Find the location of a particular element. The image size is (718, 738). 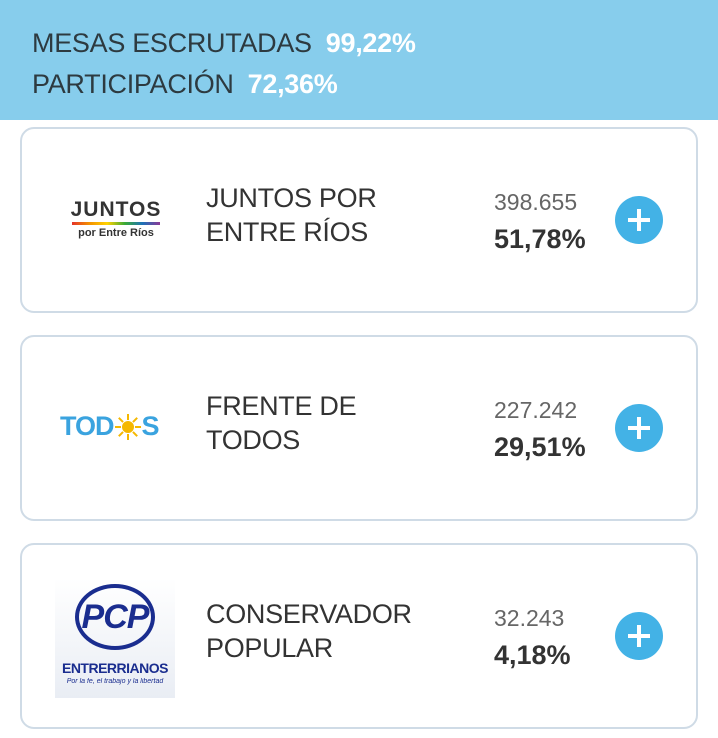

sun-icon is located at coordinates (127, 426).